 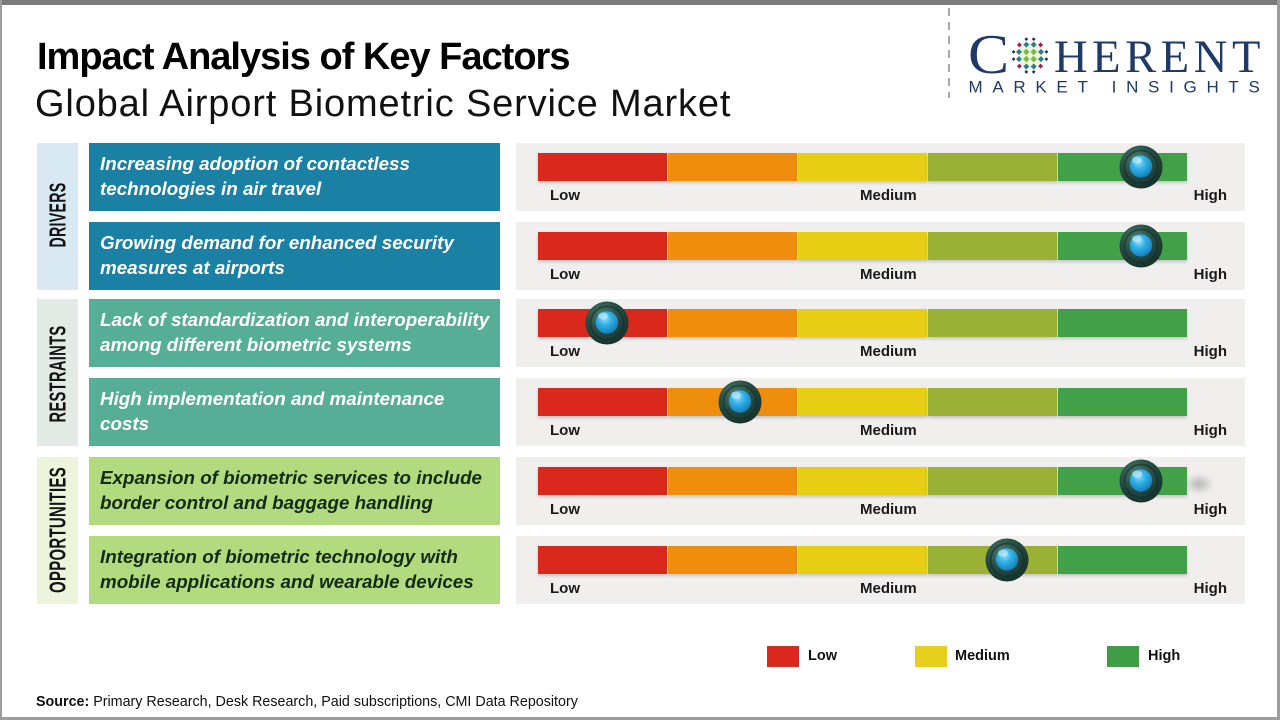 What do you see at coordinates (1159, 57) in the screenshot?
I see `svg-text: HERENT` at bounding box center [1159, 57].